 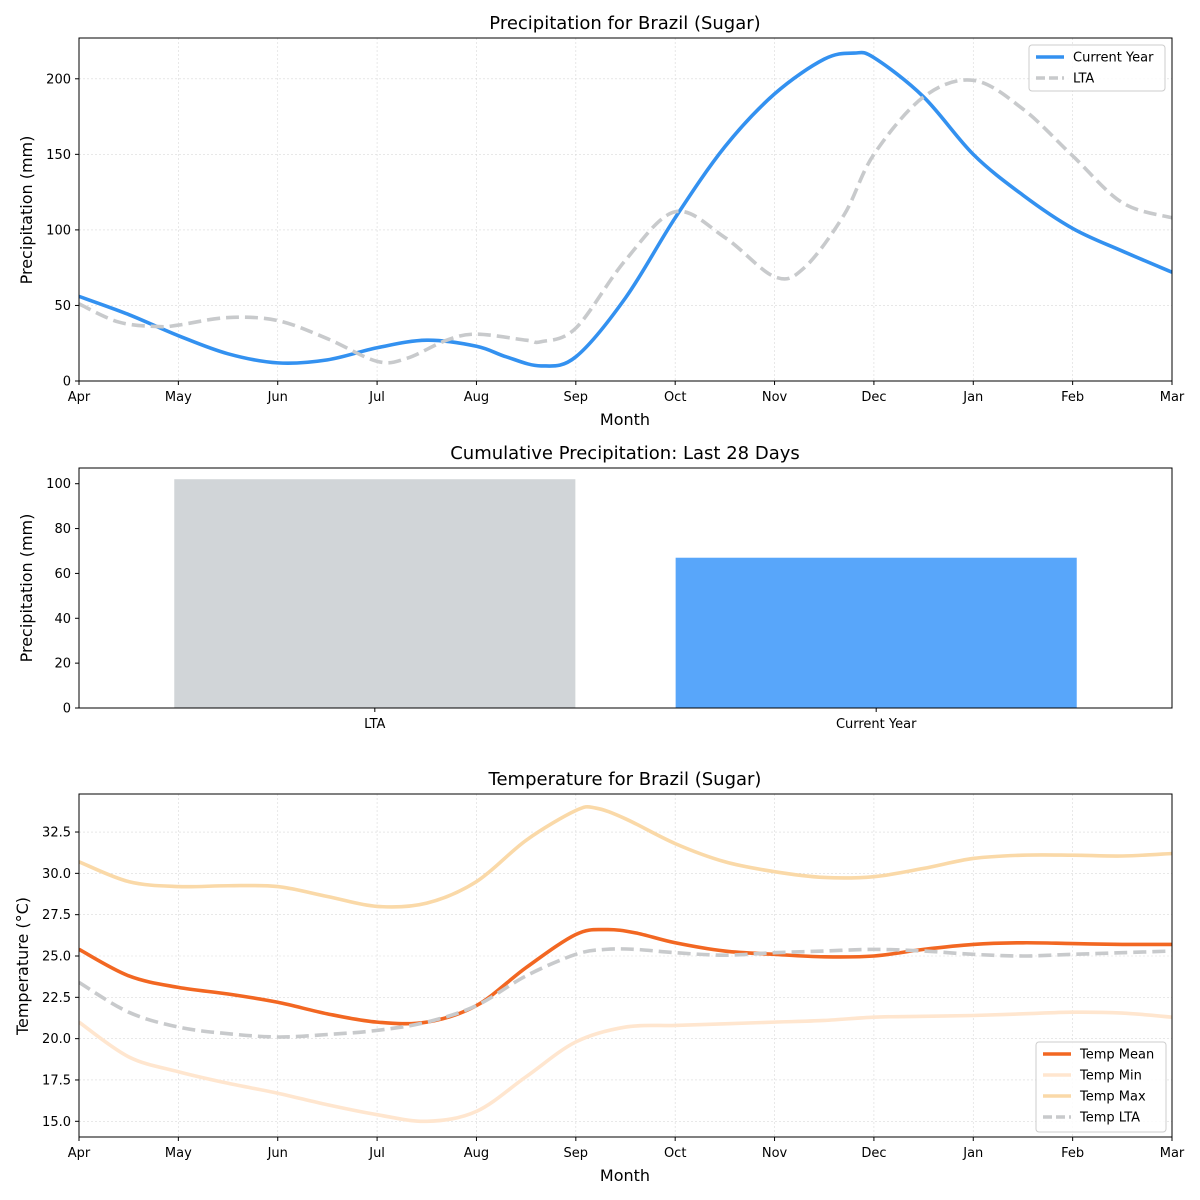 I want to click on bar-lta, so click(x=375, y=593).